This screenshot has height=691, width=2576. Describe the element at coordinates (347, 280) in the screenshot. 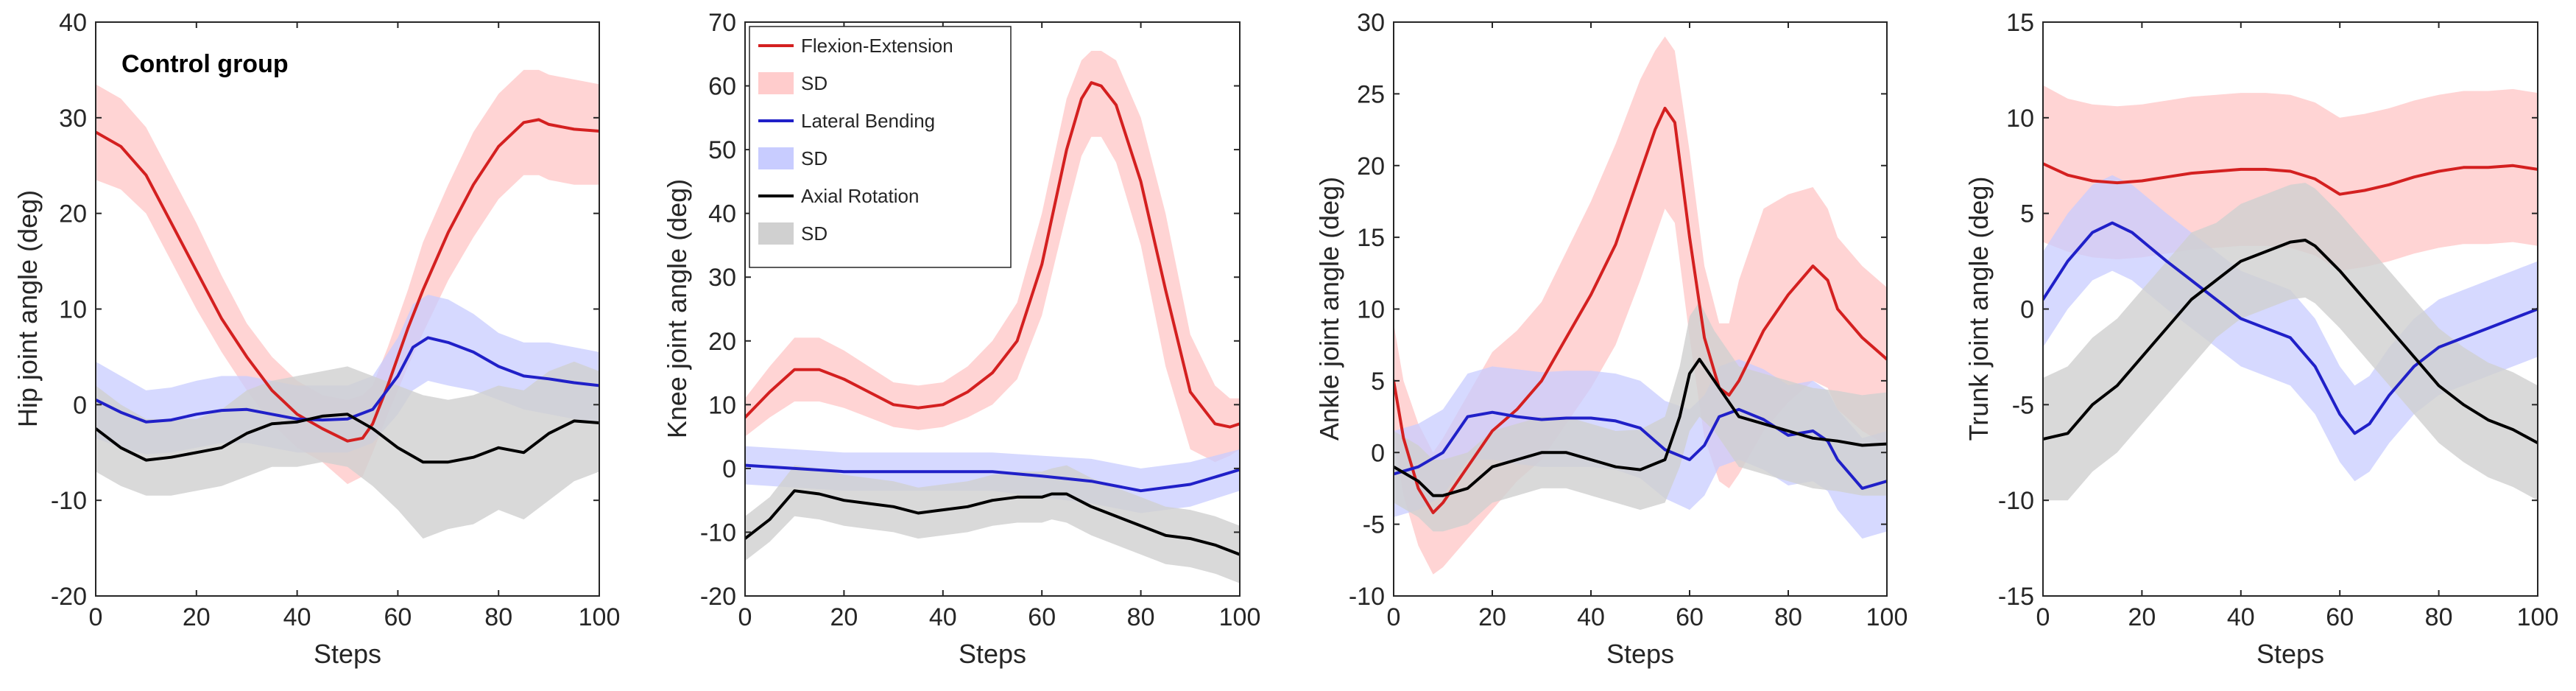

I see `hip-flexion-extension-line` at that location.